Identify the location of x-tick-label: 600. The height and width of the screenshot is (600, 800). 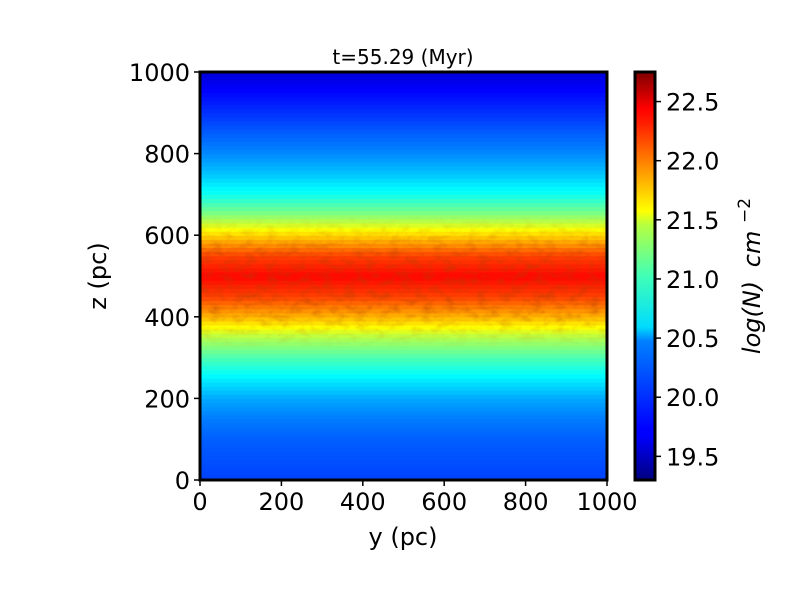
(444, 502).